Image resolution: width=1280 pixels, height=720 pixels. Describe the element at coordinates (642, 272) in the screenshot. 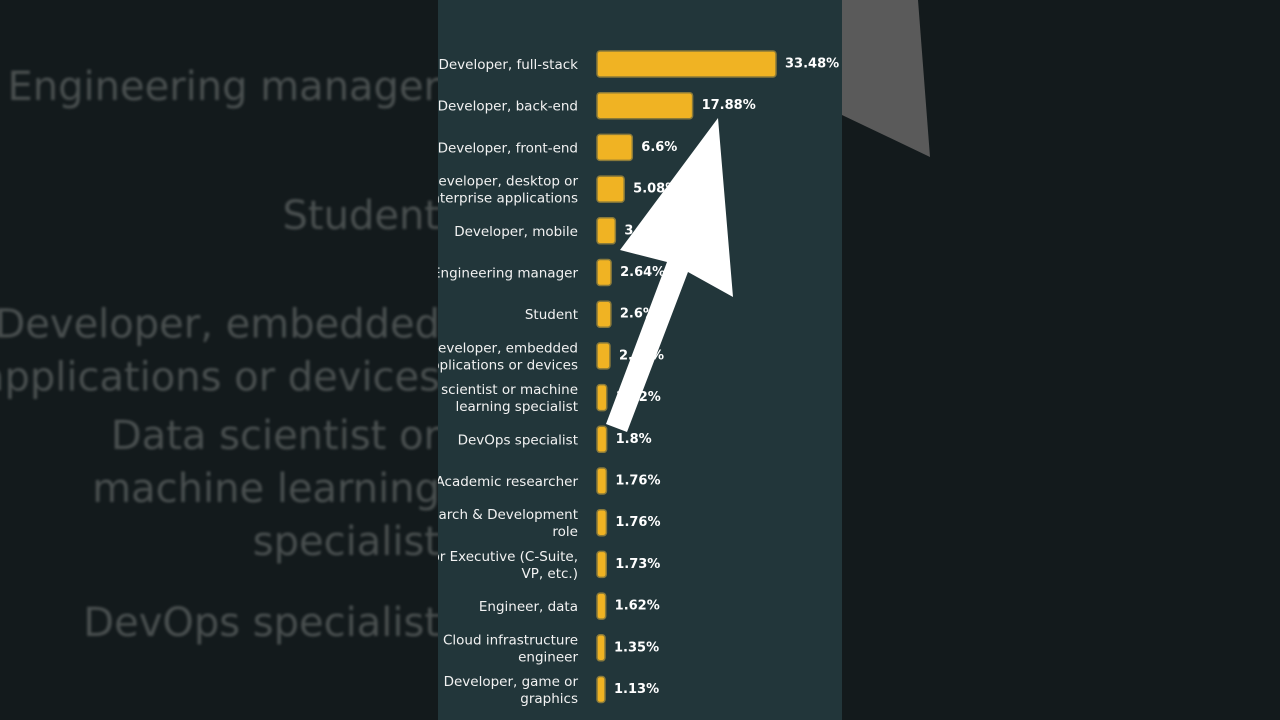

I see `value-label: 2.64%` at that location.